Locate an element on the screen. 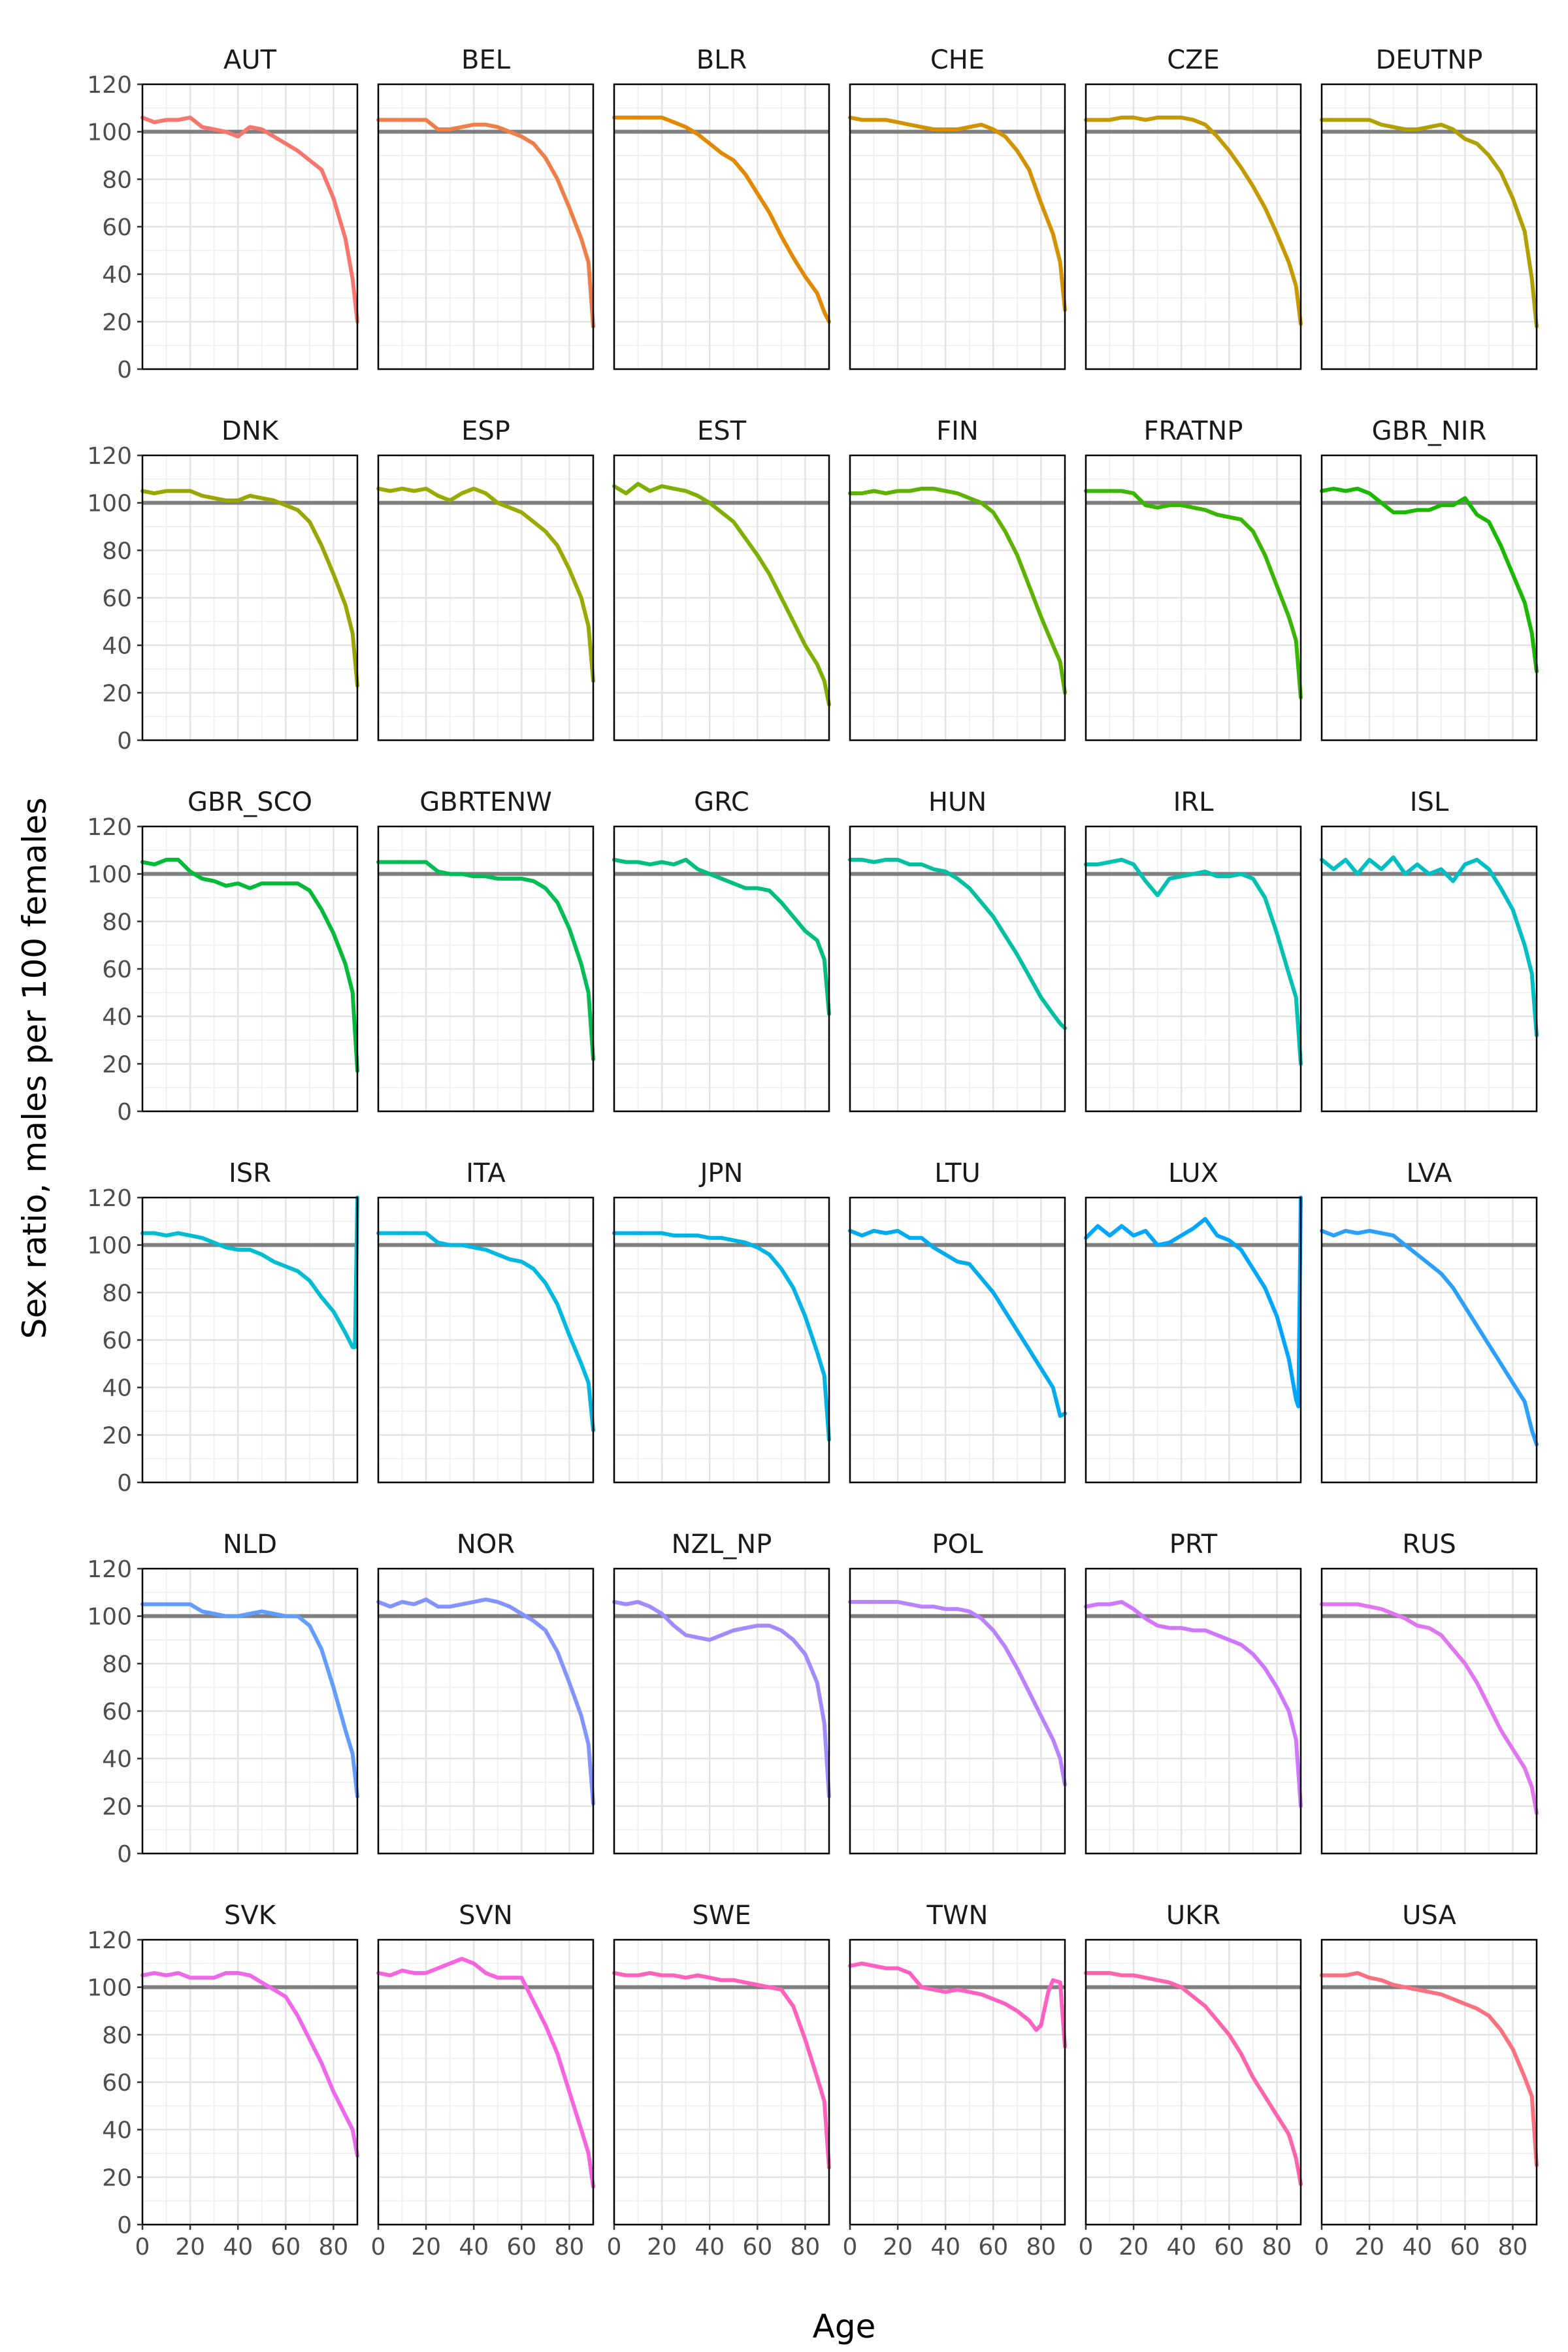 This screenshot has width=1568, height=2352. series-line-pol is located at coordinates (957, 1693).